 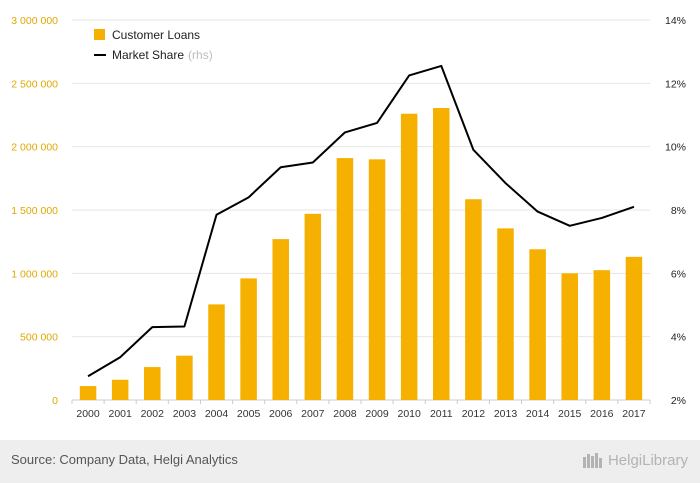 What do you see at coordinates (124, 459) in the screenshot?
I see `source-note: Source: Company Data, Helgi Analytics` at bounding box center [124, 459].